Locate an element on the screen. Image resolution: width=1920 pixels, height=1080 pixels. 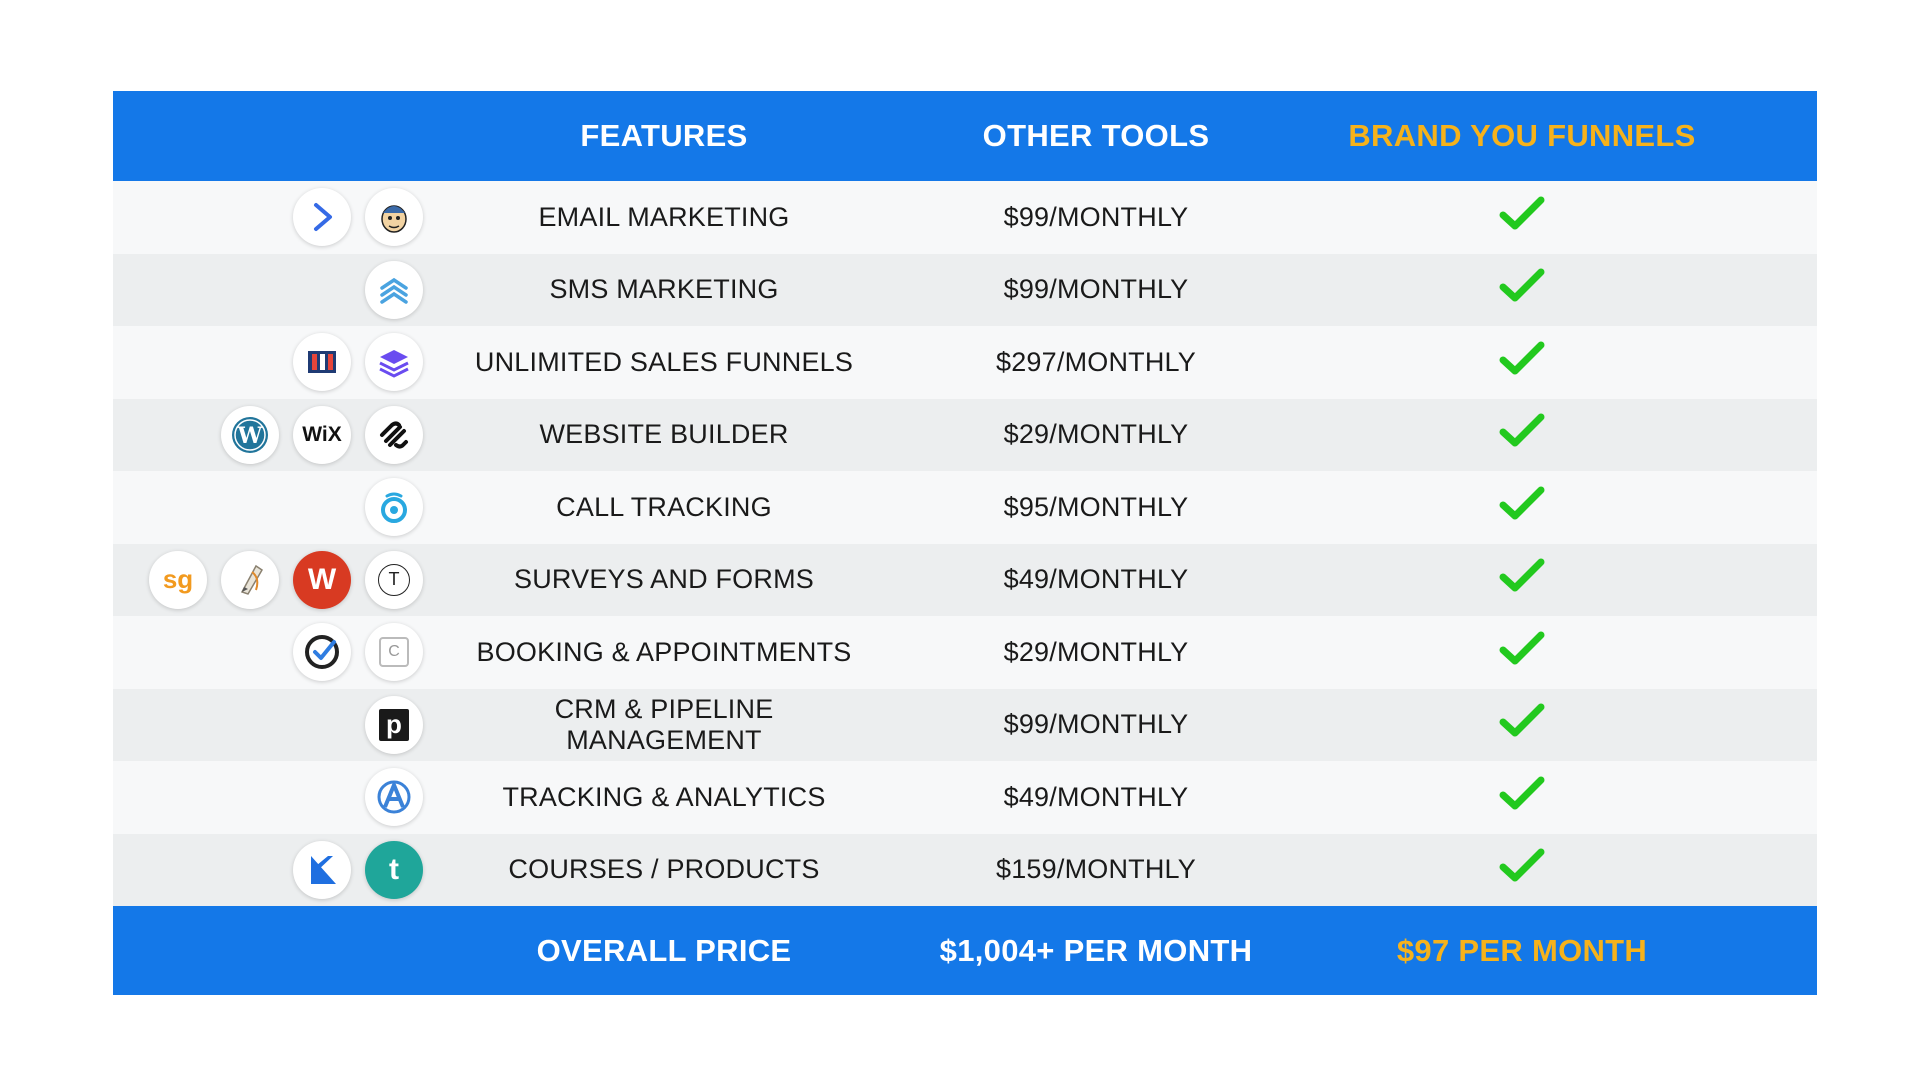
table-row: W WiX WEBSITE BUILDER $29/MONTHLY is located at coordinates (965, 435).